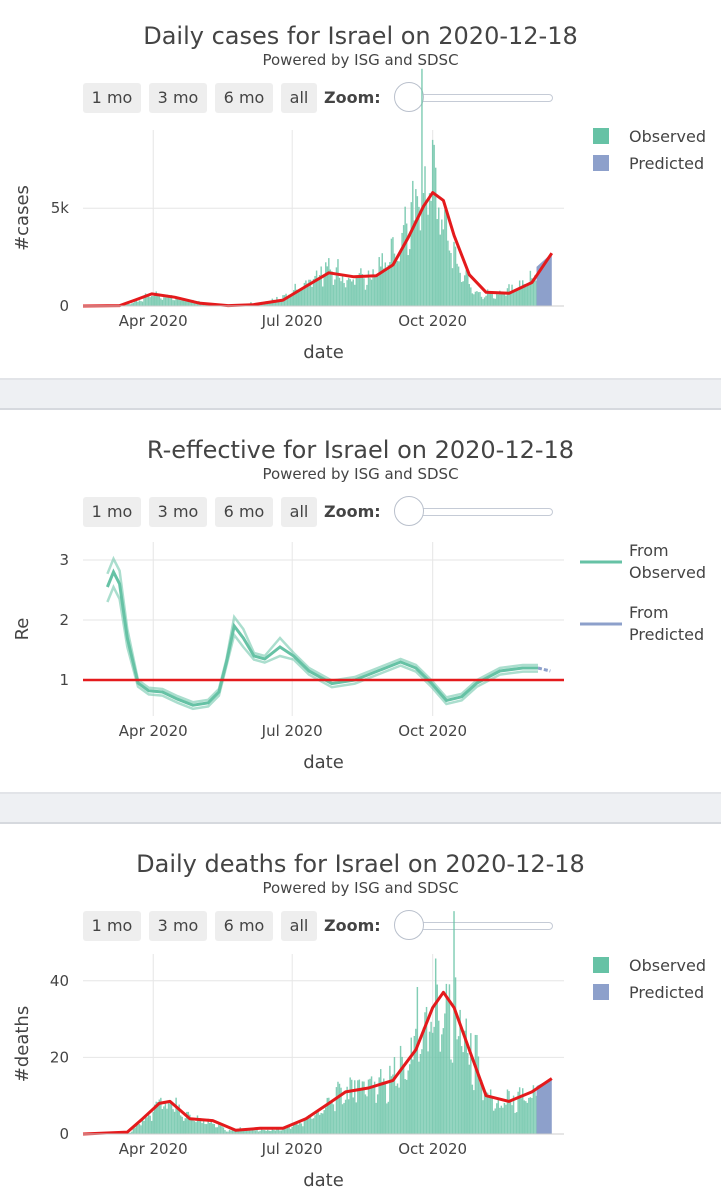 Image resolution: width=721 pixels, height=1200 pixels. Describe the element at coordinates (153, 731) in the screenshot. I see `x-tick-label: Apr 2020` at that location.